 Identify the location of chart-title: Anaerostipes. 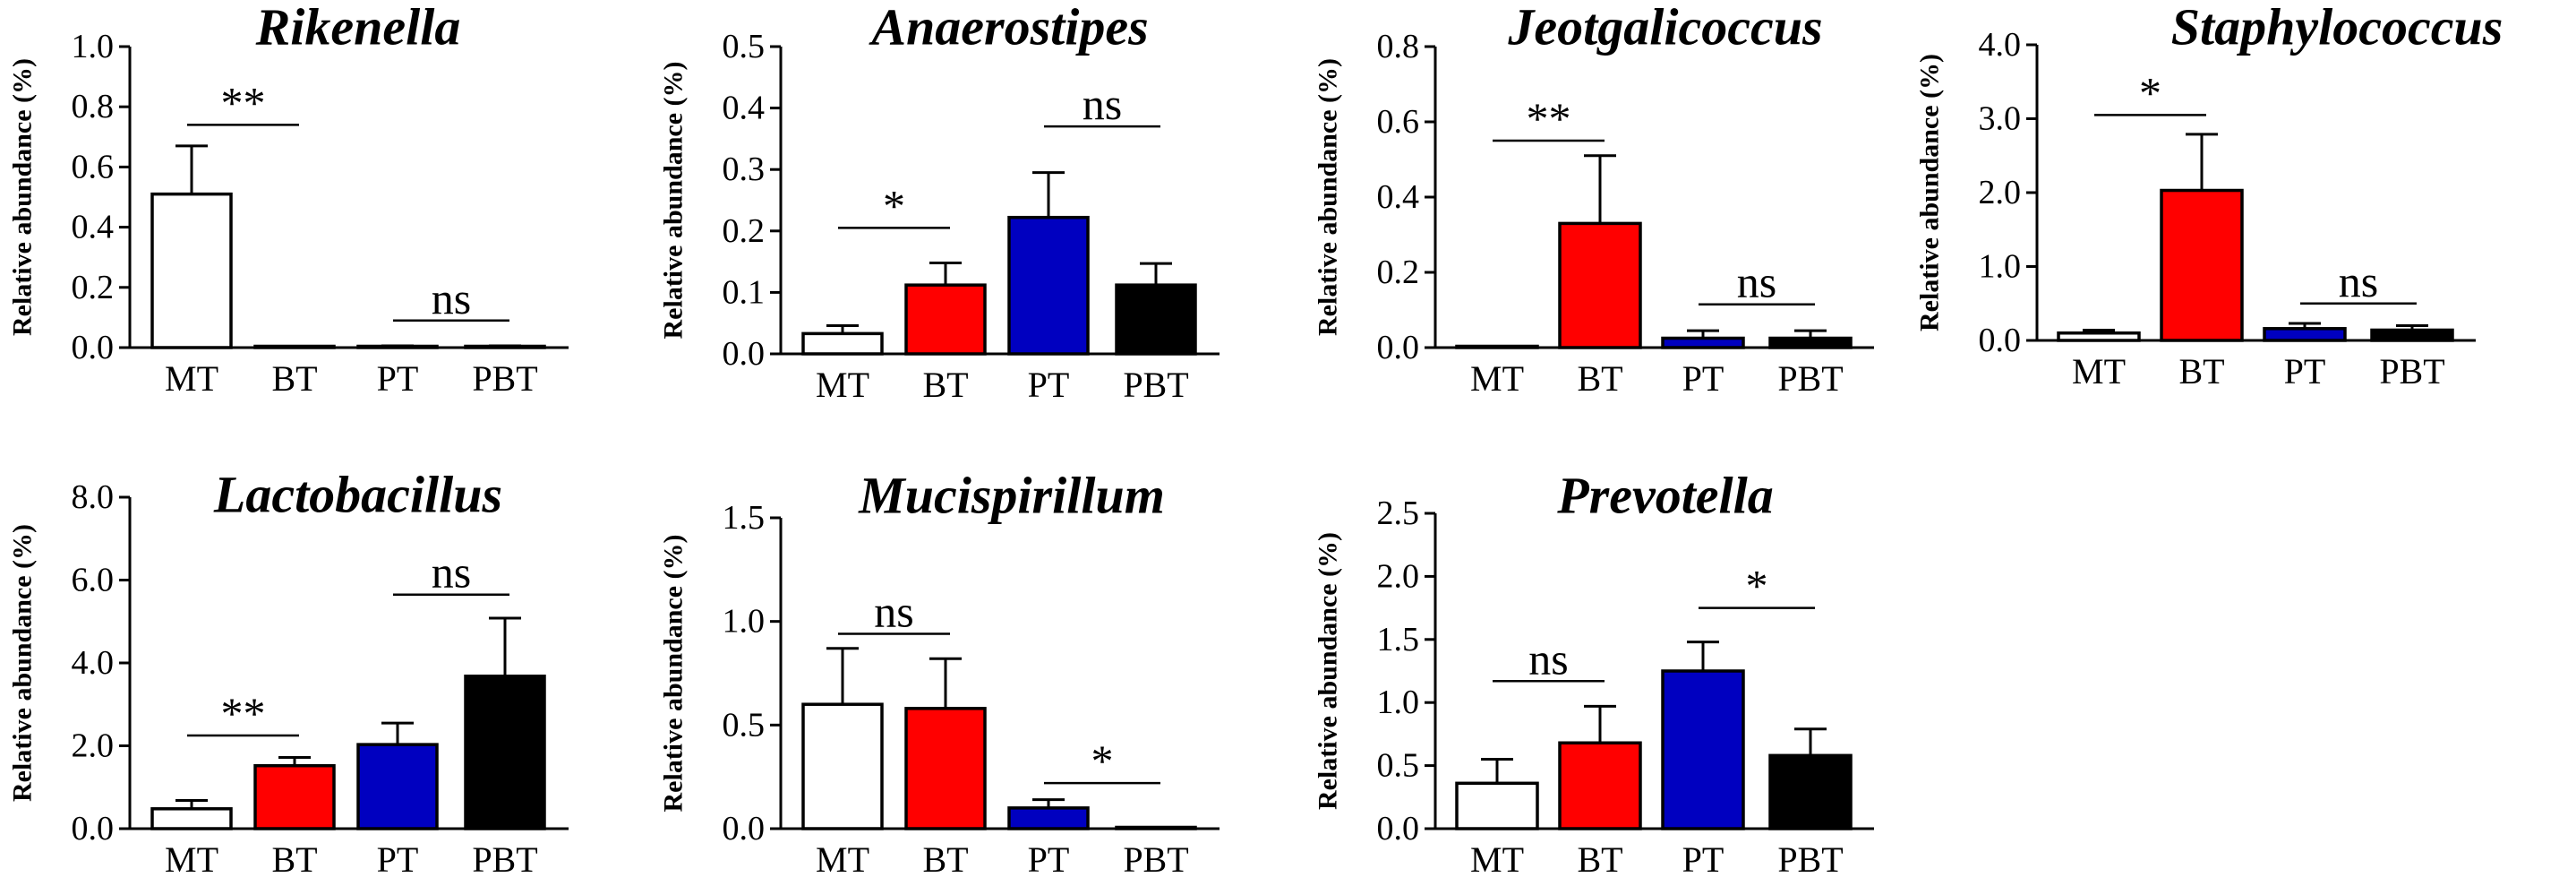
(1009, 28).